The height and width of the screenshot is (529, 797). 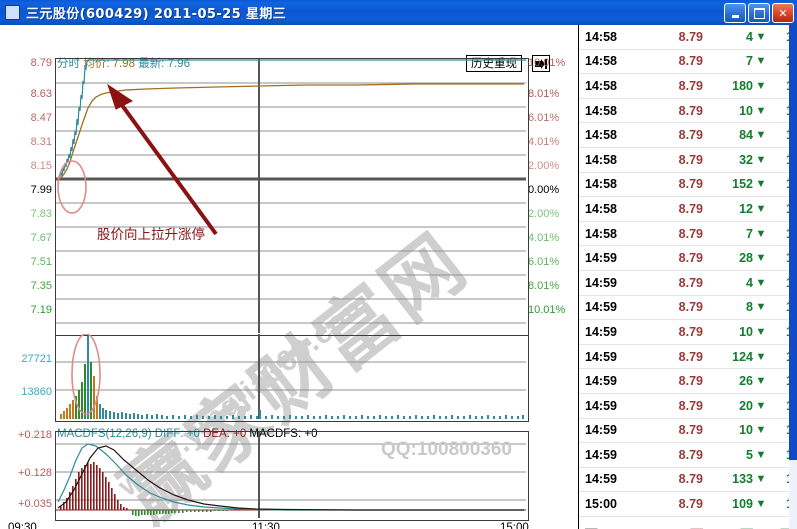 I want to click on volume-tick: 13860, so click(x=36, y=392).